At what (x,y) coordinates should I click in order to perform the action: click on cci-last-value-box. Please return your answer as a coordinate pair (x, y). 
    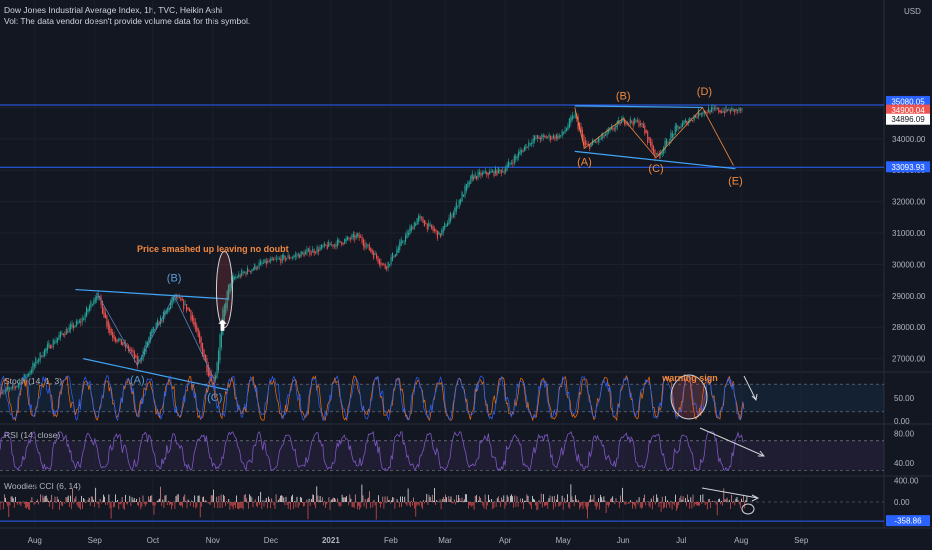
    Looking at the image, I should click on (908, 521).